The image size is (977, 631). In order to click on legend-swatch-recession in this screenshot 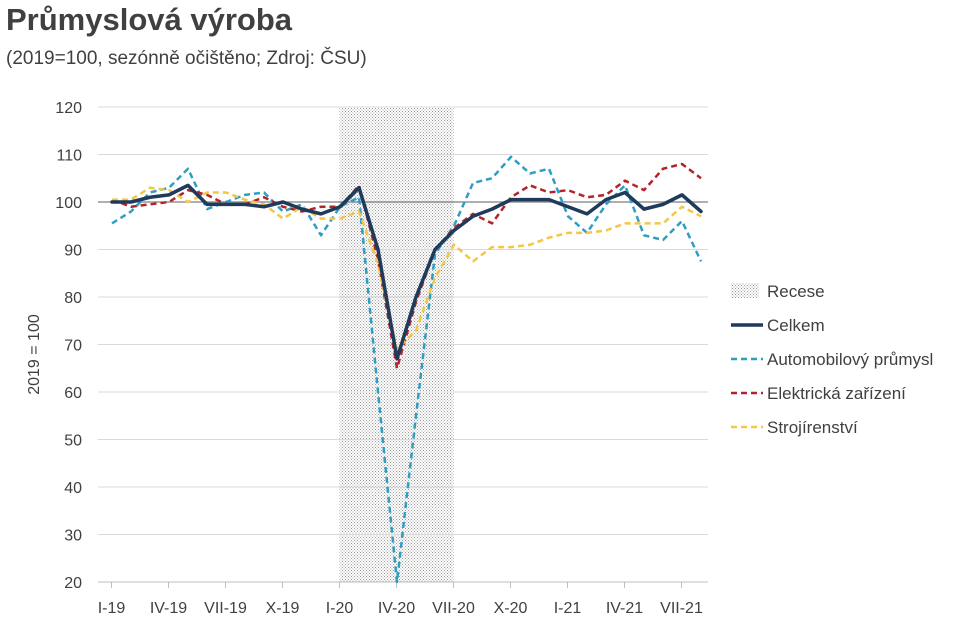, I will do `click(745, 290)`.